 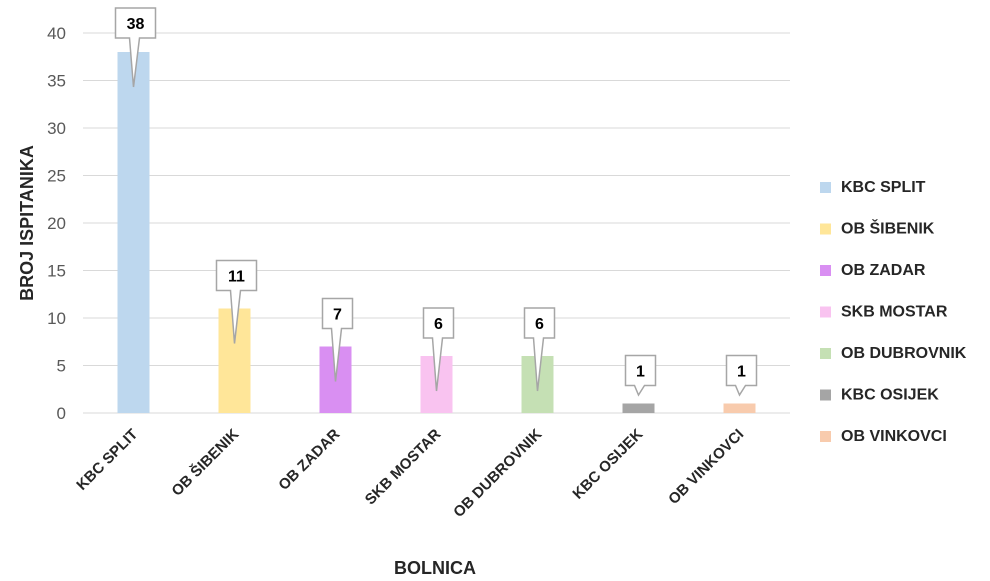 I want to click on x-tick-label: KBC SPLIT, so click(x=107, y=460).